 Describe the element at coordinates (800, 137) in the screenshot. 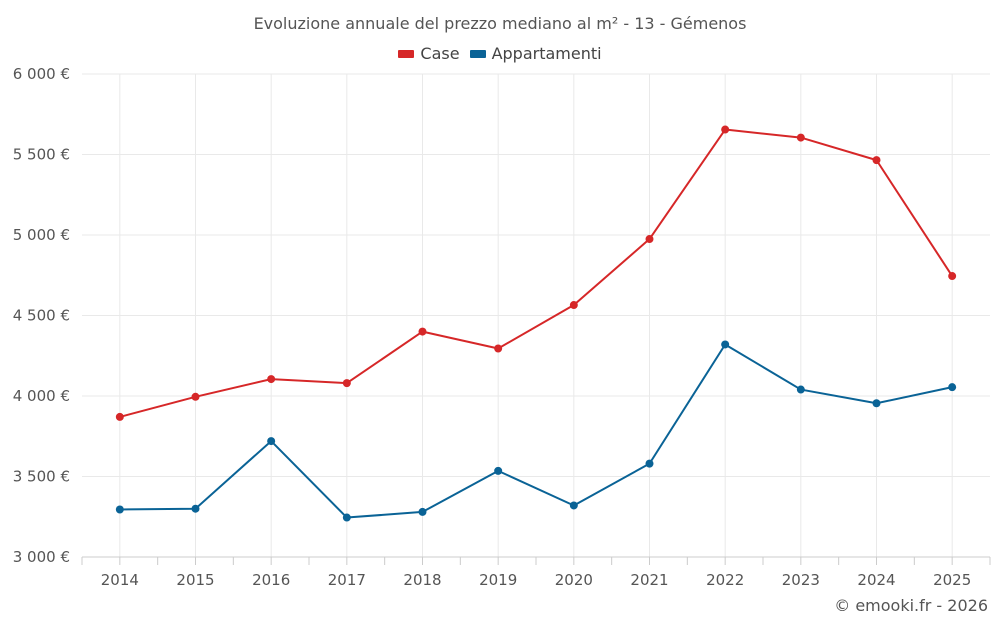

I see `data-point-case-2023` at that location.